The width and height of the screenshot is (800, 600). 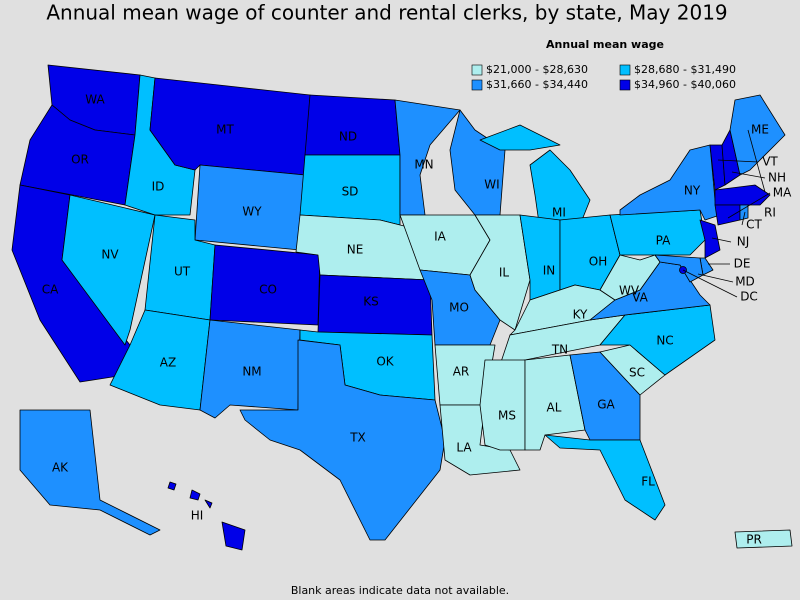 What do you see at coordinates (782, 193) in the screenshot?
I see `state-label: MA` at bounding box center [782, 193].